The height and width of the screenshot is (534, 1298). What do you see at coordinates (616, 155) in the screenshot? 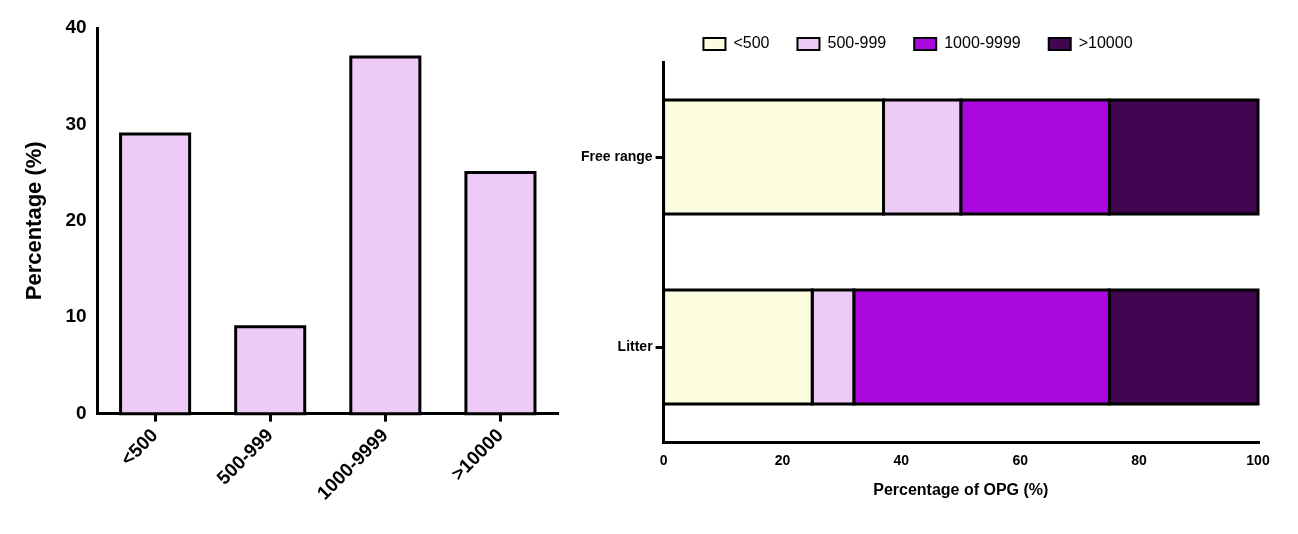
I see `y-tick-label: Free range` at bounding box center [616, 155].